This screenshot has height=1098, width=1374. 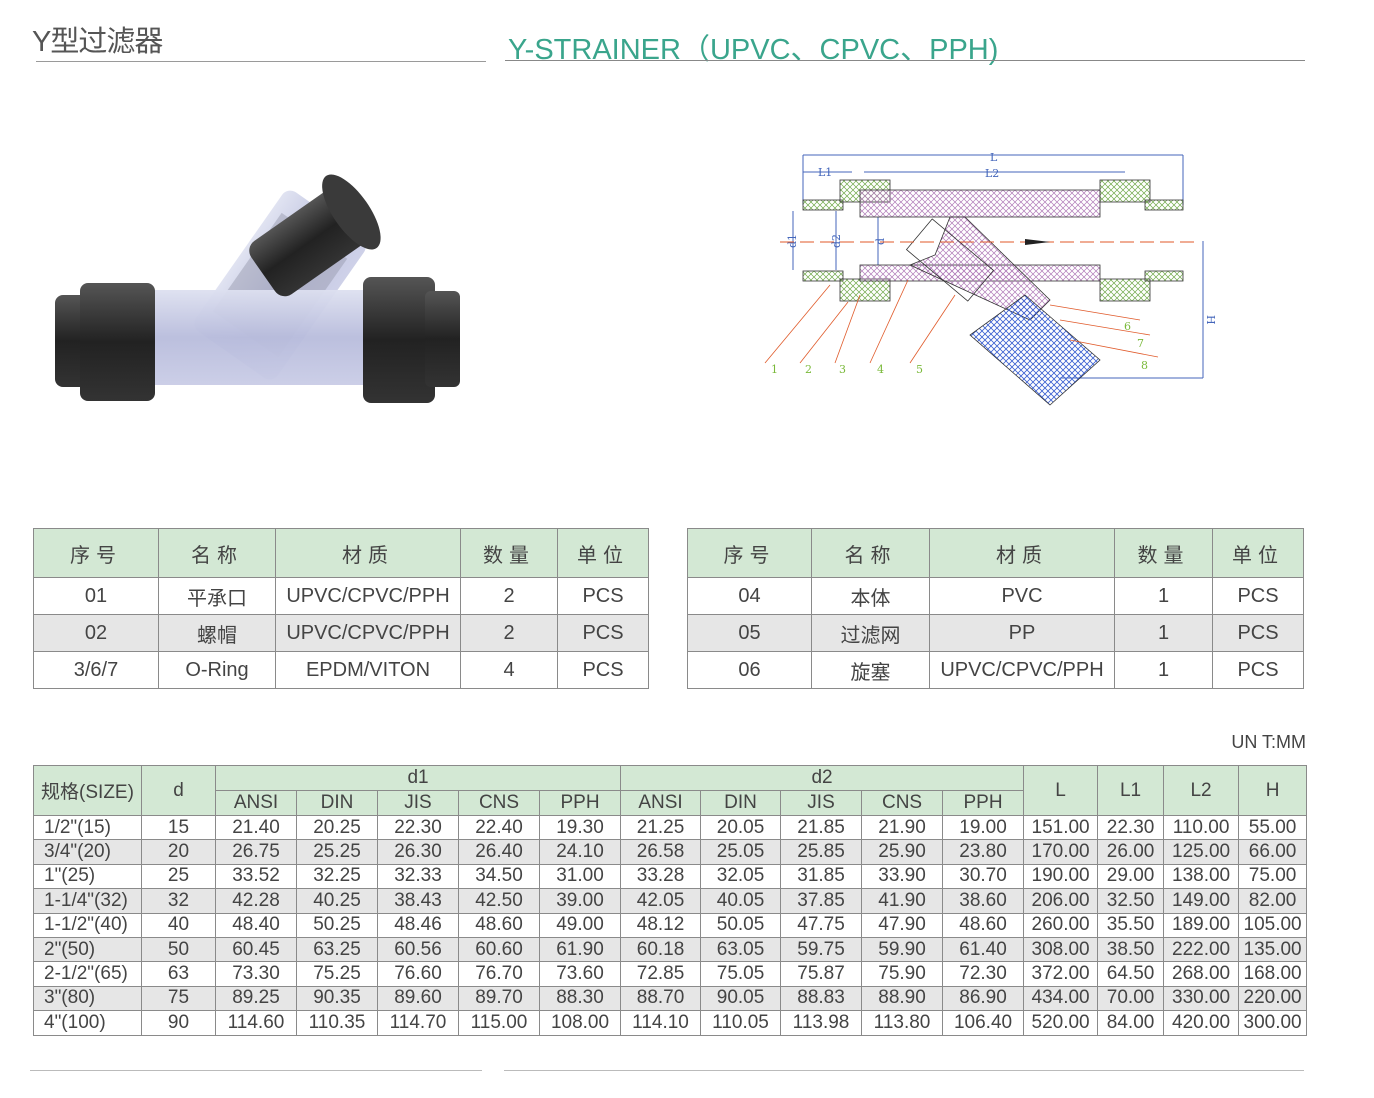 What do you see at coordinates (741, 876) in the screenshot?
I see `table-cell: 32.05` at bounding box center [741, 876].